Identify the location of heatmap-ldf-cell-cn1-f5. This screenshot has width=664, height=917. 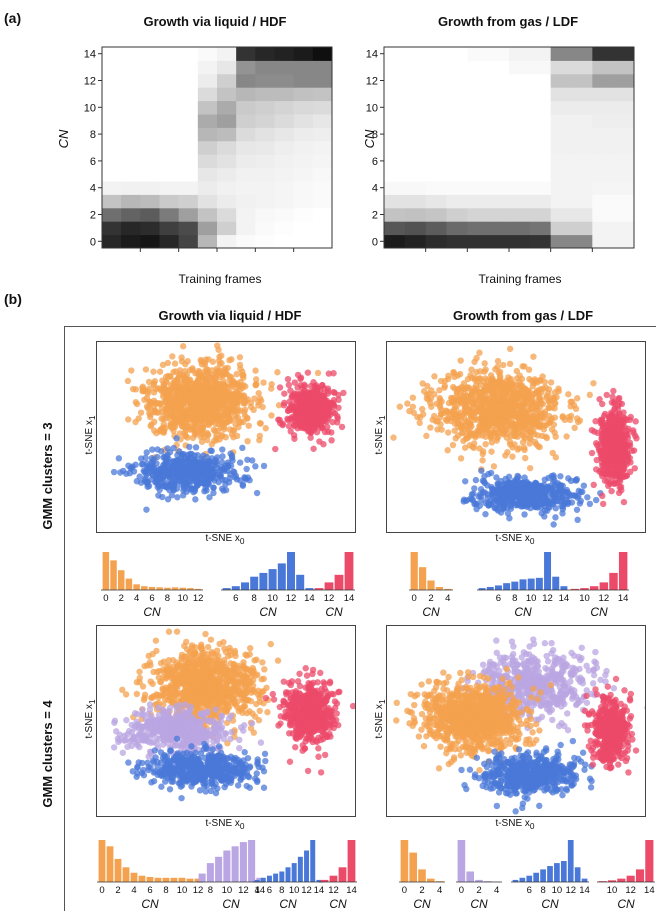
(499, 228).